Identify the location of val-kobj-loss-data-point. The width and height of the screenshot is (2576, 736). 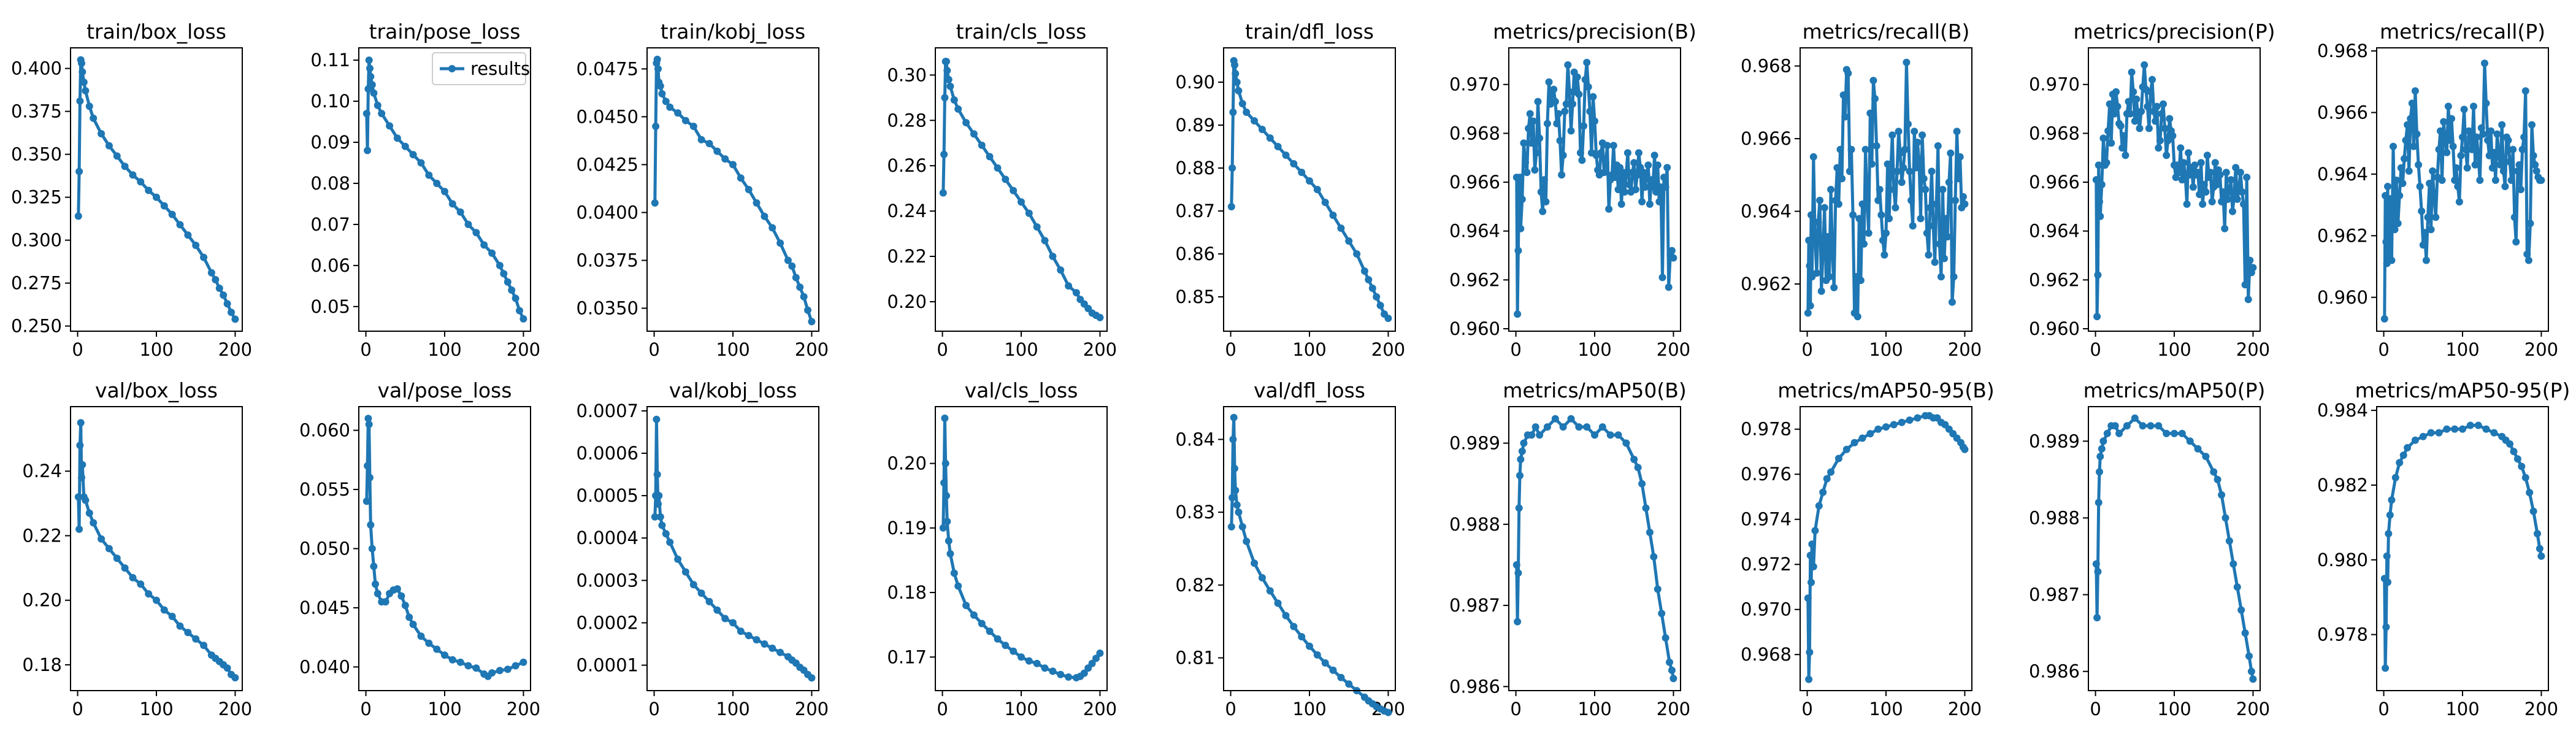
(685, 572).